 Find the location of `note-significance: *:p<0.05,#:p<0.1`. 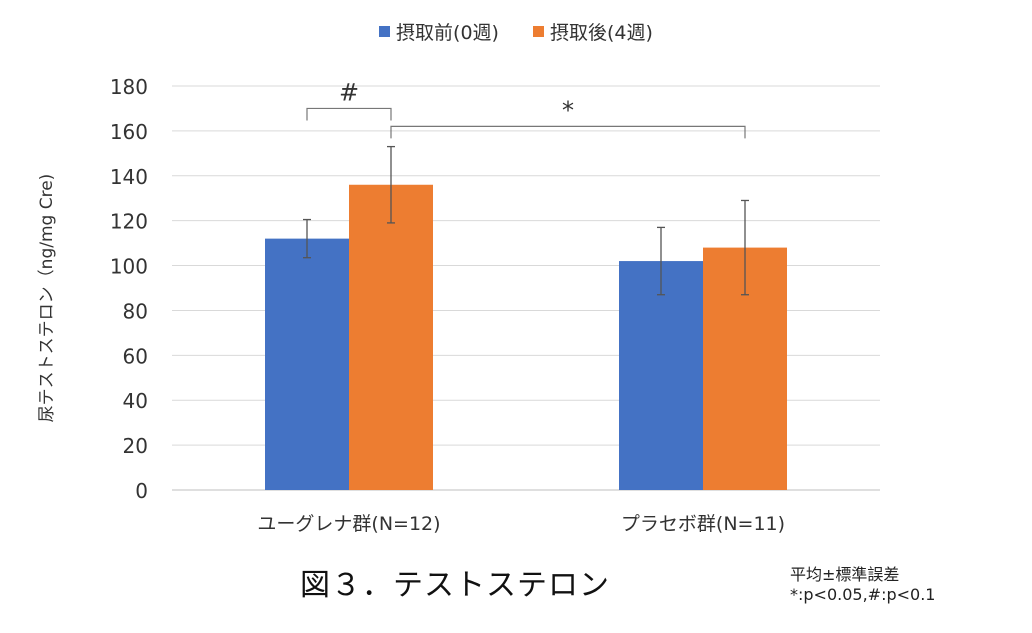

note-significance: *:p<0.05,#:p<0.1 is located at coordinates (863, 594).